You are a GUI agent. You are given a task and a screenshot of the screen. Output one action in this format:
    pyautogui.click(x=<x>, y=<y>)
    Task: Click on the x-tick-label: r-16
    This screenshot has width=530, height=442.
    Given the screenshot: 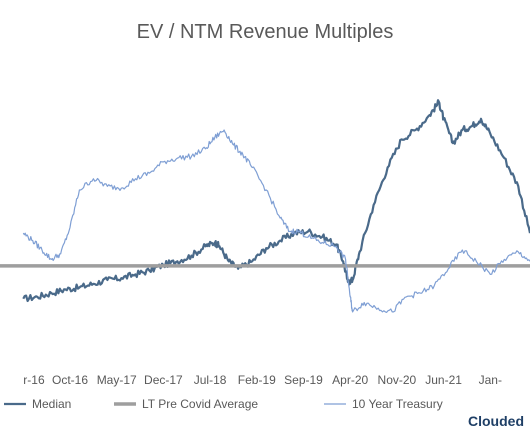 What is the action you would take?
    pyautogui.click(x=34, y=380)
    